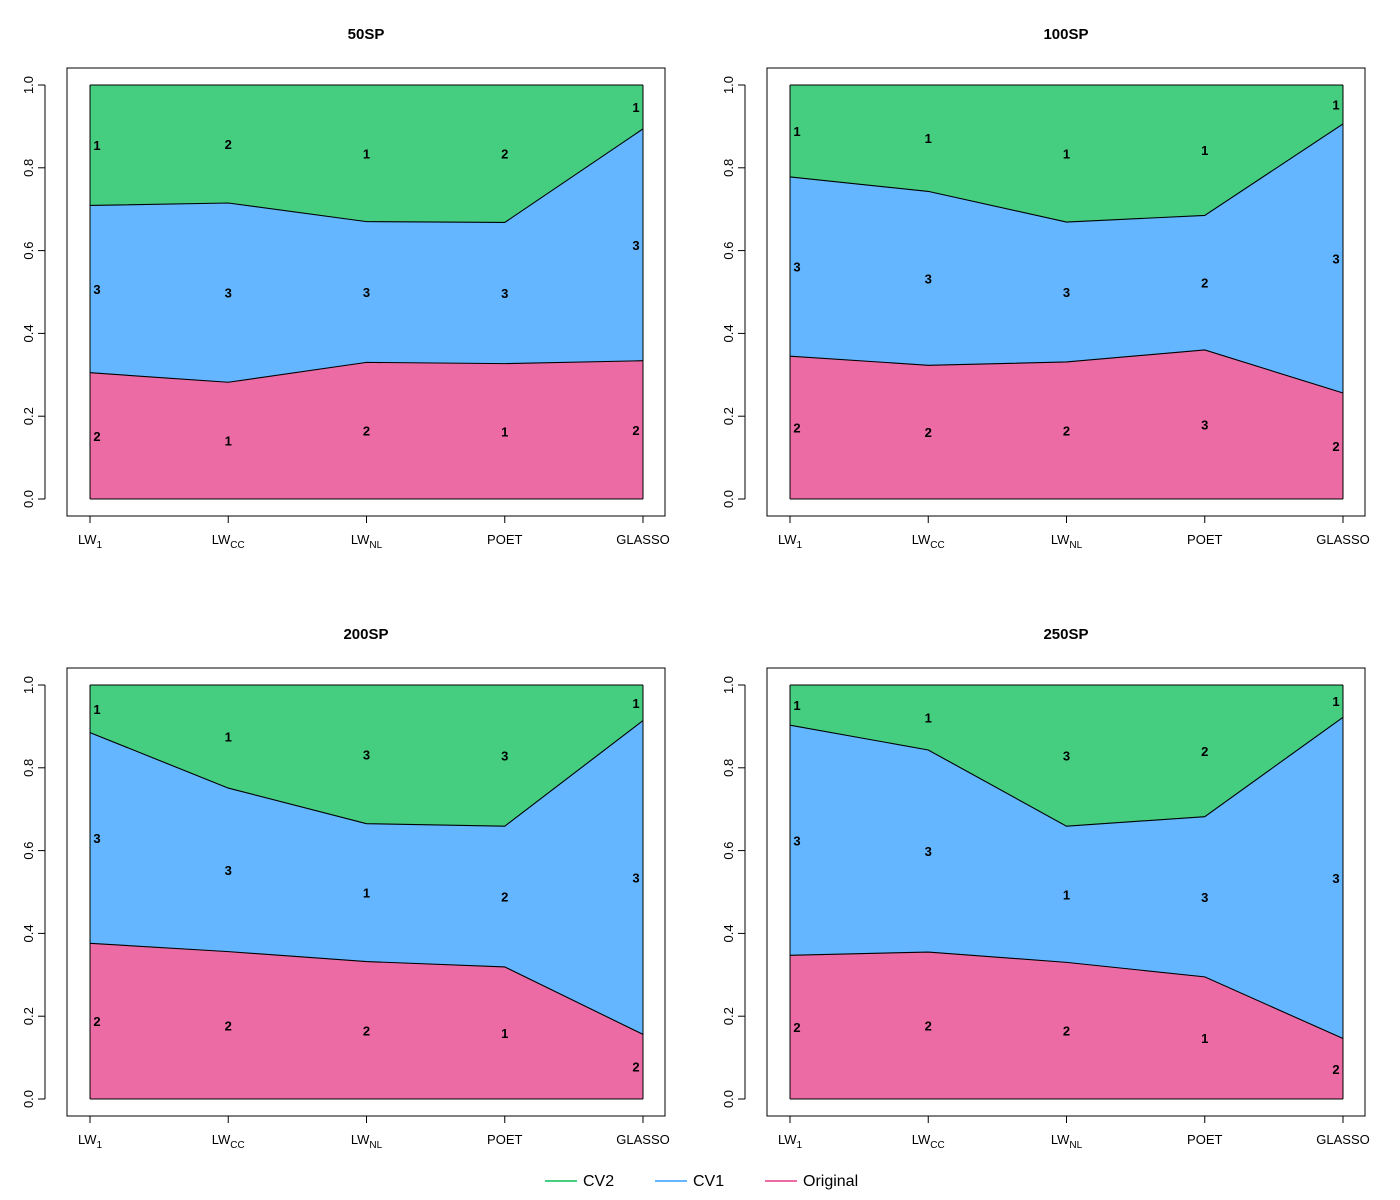 This screenshot has width=1400, height=1200. Describe the element at coordinates (708, 1181) in the screenshot. I see `legend-label: CV1` at that location.